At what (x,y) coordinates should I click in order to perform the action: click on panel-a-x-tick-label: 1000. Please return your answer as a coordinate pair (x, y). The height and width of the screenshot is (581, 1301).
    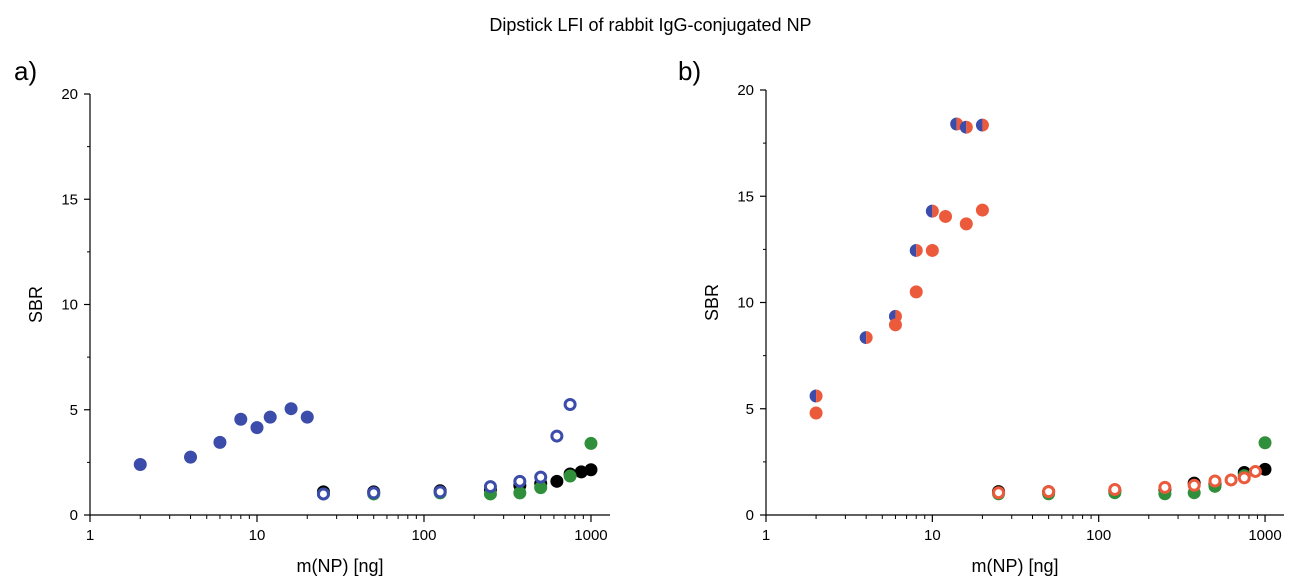
    Looking at the image, I should click on (590, 535).